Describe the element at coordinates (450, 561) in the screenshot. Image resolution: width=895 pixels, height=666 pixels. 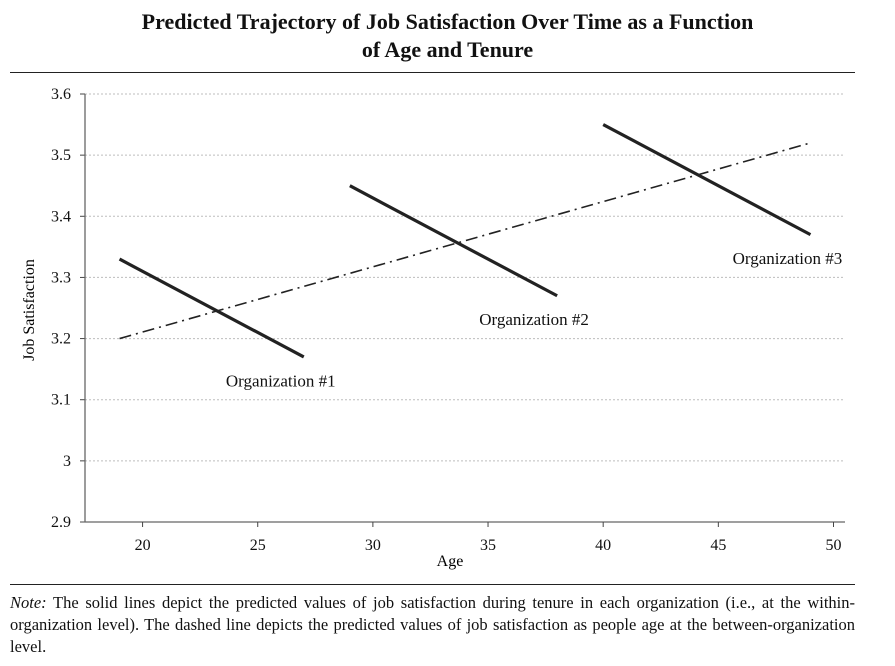
I see `x-axis-label: Age` at that location.